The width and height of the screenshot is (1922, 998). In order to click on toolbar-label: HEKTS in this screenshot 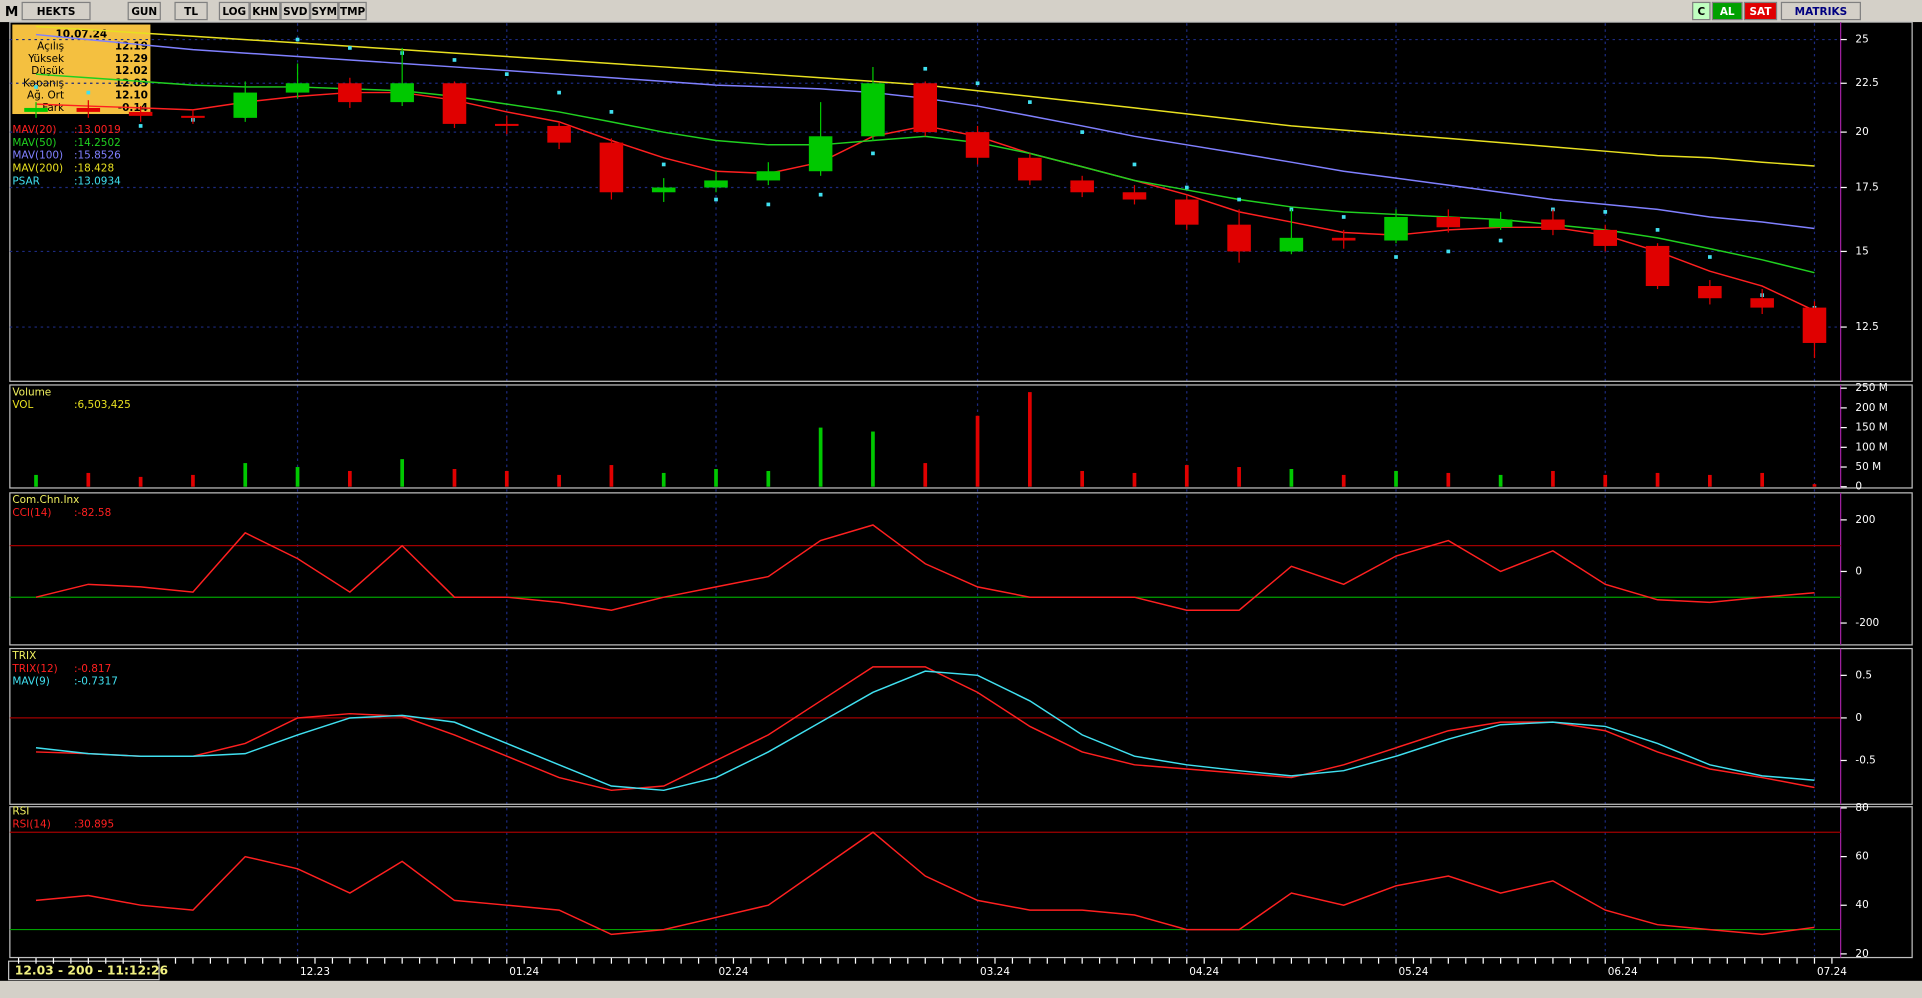, I will do `click(56, 12)`.